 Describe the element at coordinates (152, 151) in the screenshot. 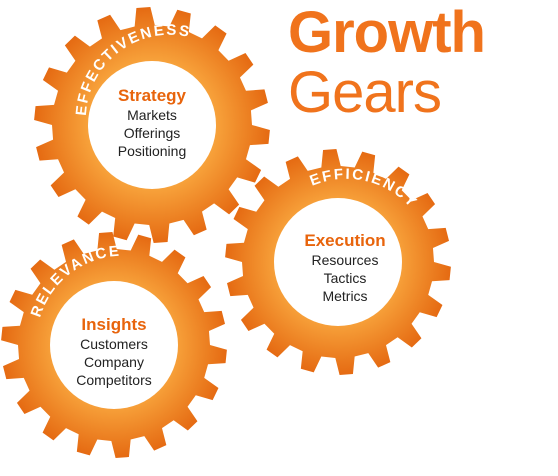

I see `gear-item: Positioning` at that location.